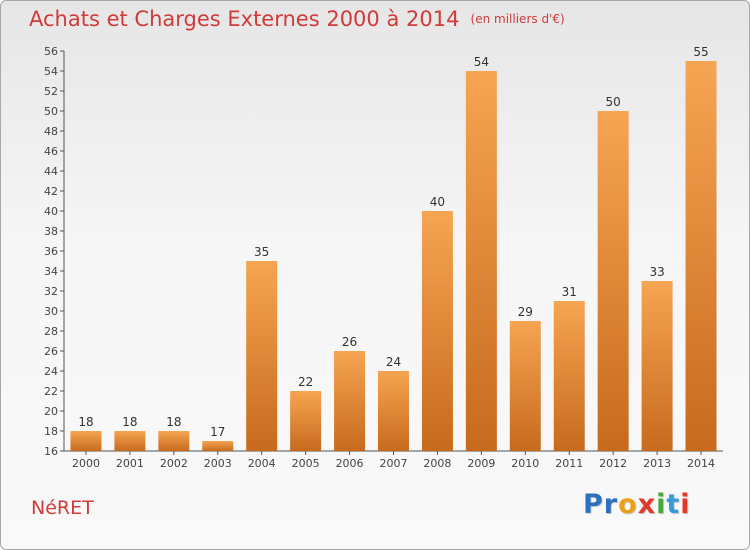  What do you see at coordinates (569, 463) in the screenshot?
I see `x-tick-label: 2011` at bounding box center [569, 463].